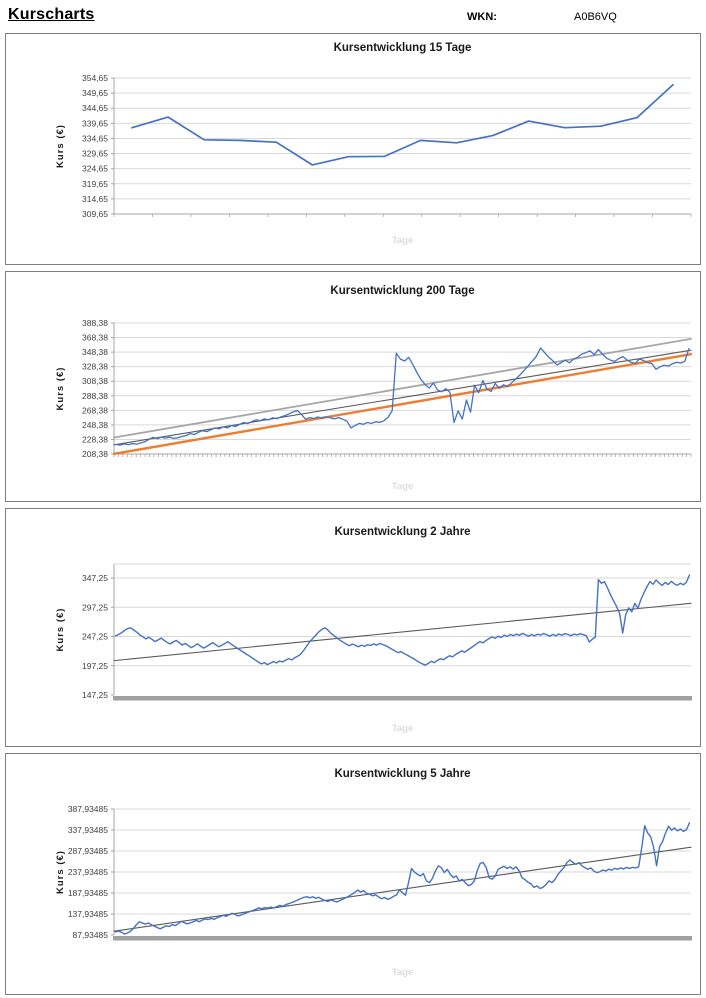  I want to click on y-axis-label: 349,65, so click(95, 93).